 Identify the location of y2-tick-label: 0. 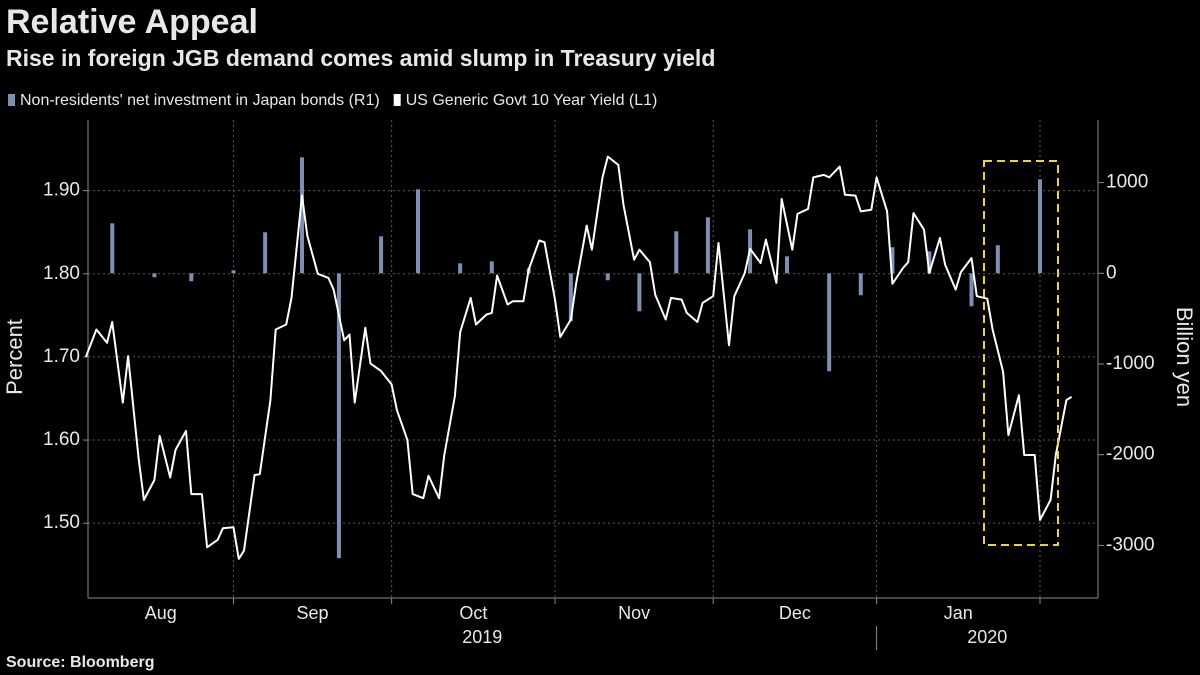
(1111, 272).